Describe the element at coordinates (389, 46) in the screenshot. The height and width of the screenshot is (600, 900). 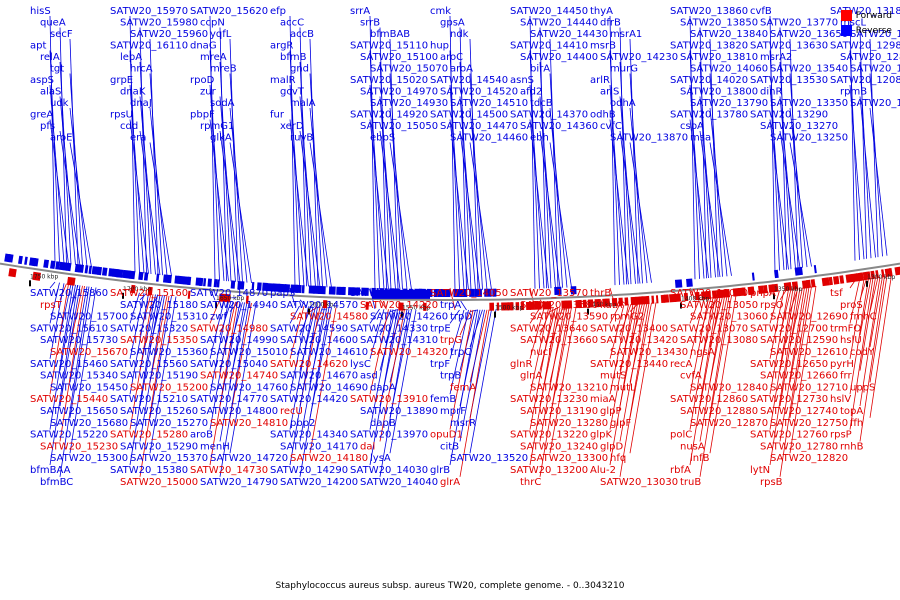
I see `gene-label: SATW20_15110` at that location.